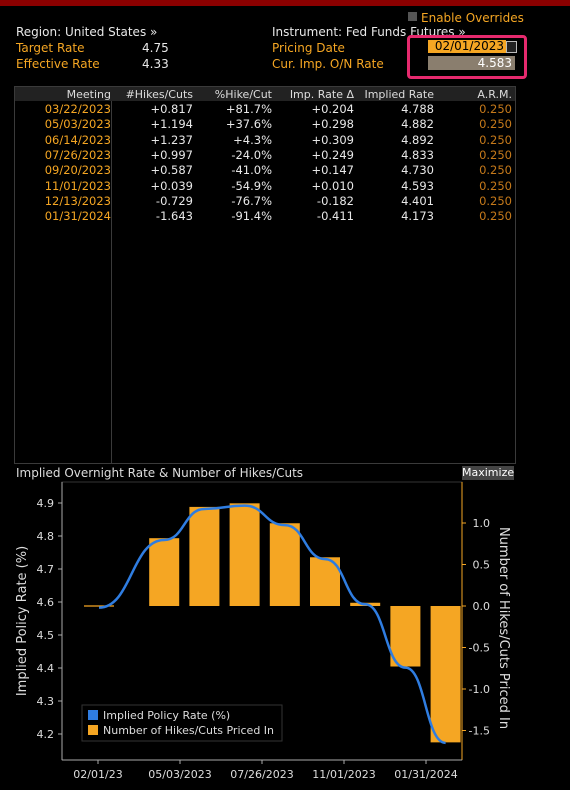  What do you see at coordinates (248, 109) in the screenshot?
I see `cell-pct: +81.7%` at bounding box center [248, 109].